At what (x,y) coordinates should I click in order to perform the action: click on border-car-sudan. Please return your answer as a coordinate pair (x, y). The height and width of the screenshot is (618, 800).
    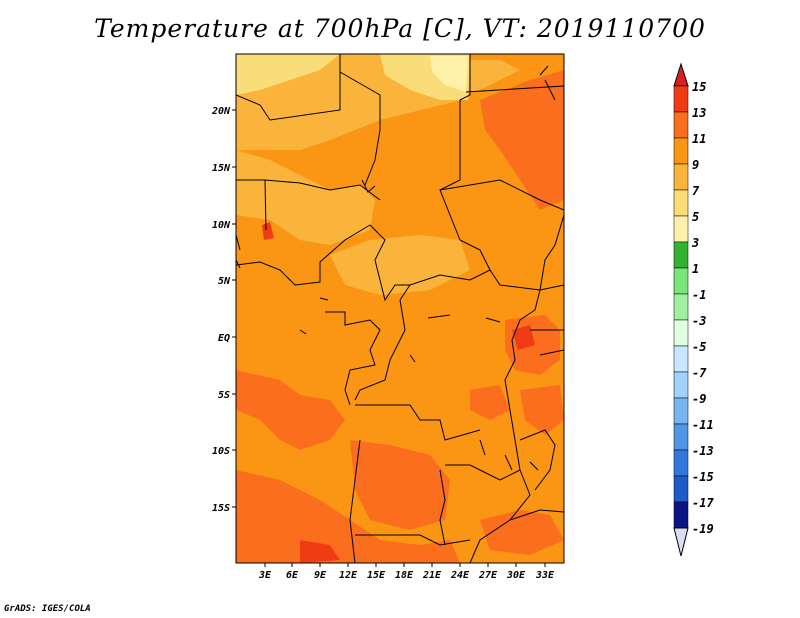
    Looking at the image, I should click on (475, 255).